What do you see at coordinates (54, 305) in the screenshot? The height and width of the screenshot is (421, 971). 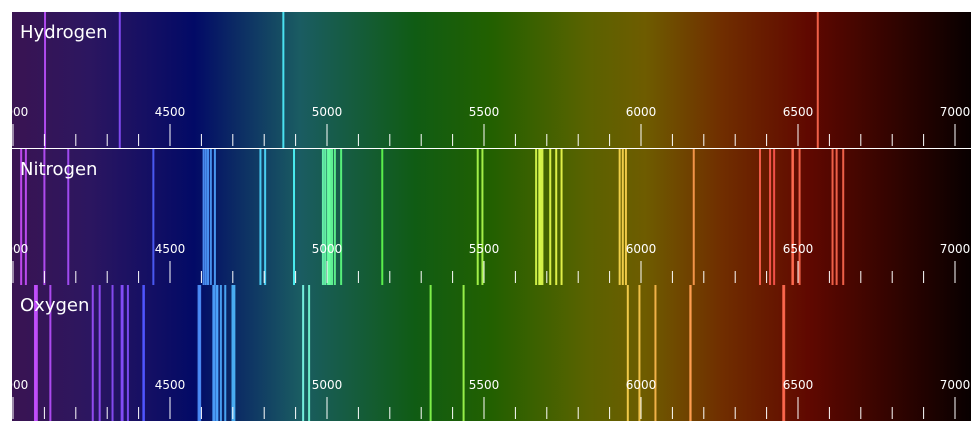 I see `panel-title: Oxygen` at bounding box center [54, 305].